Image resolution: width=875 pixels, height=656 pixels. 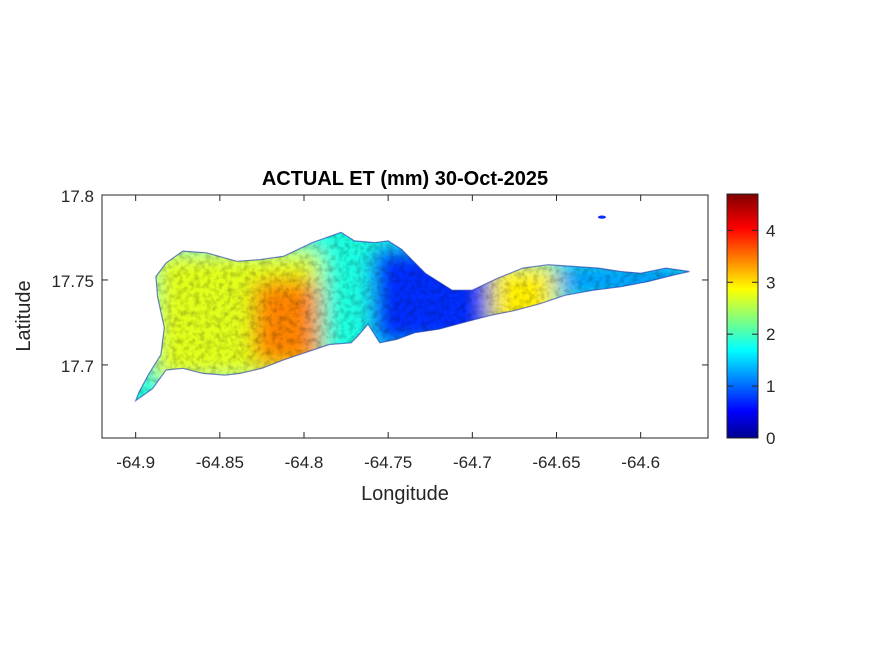 I want to click on colorbar-ramp, so click(x=742, y=316).